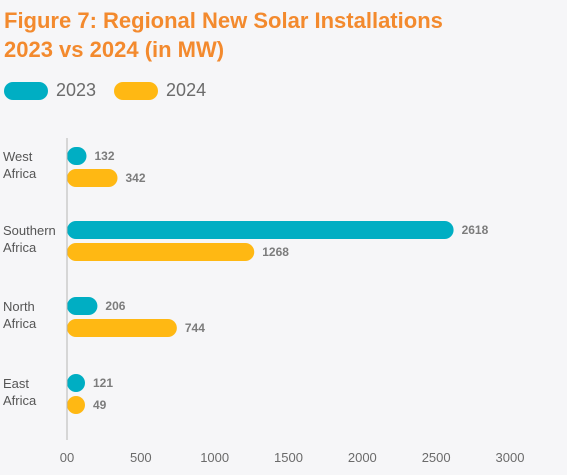 The image size is (567, 475). Describe the element at coordinates (20, 315) in the screenshot. I see `category-label-north-africa: North Africa` at that location.